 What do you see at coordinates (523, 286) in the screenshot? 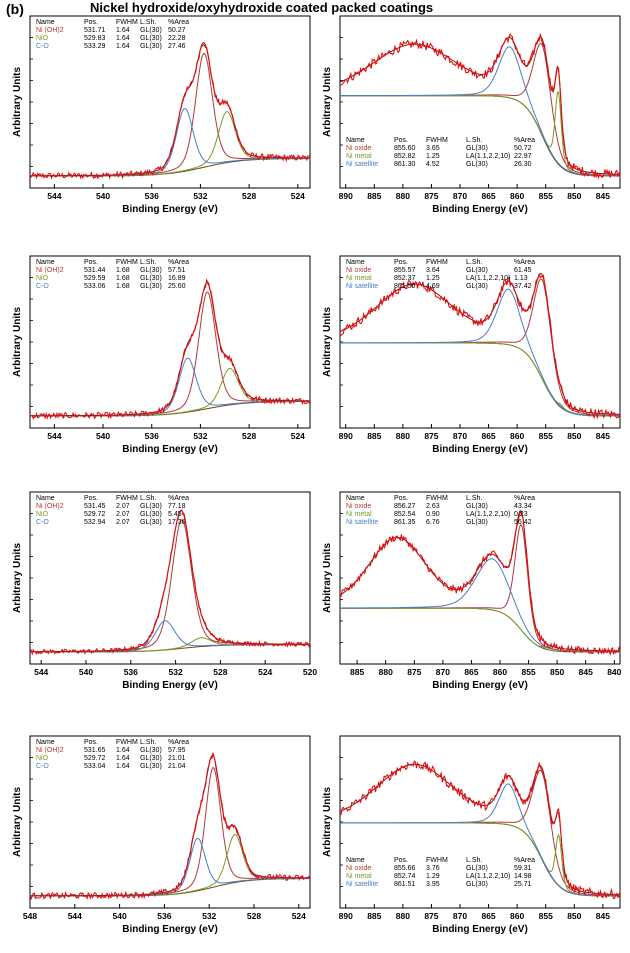
I see `legend-value: 37.42` at bounding box center [523, 286].